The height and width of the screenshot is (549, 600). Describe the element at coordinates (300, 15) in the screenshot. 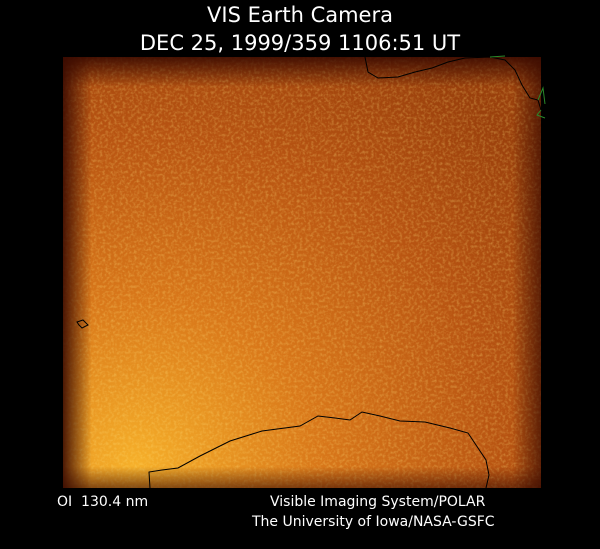

I see `title: VIS Earth Camera` at that location.